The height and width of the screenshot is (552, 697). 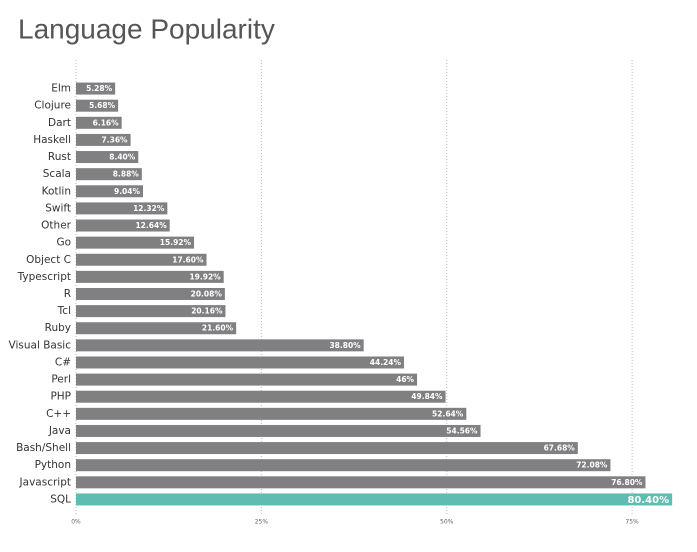 What do you see at coordinates (56, 191) in the screenshot?
I see `y-tick-label: Kotlin` at bounding box center [56, 191].